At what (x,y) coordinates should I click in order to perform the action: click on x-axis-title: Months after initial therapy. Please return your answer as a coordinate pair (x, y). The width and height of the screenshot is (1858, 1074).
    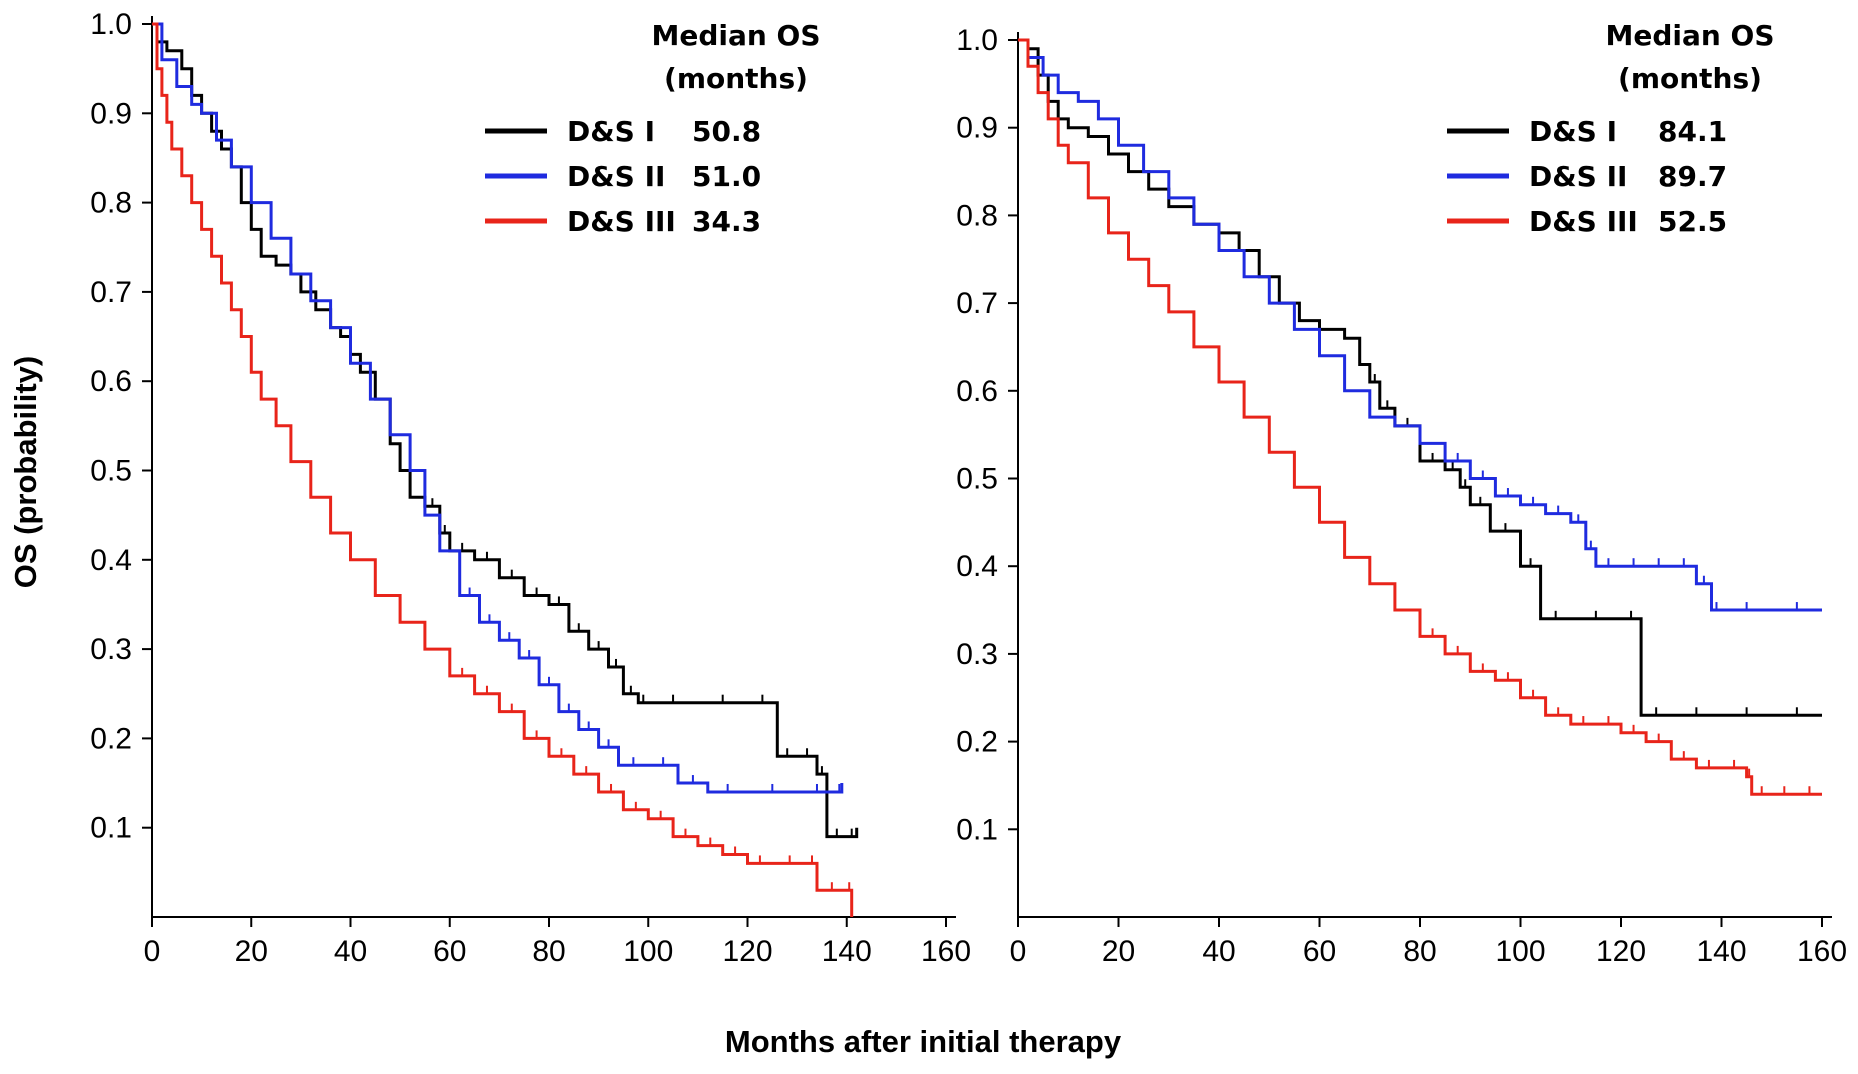
    Looking at the image, I should click on (923, 1041).